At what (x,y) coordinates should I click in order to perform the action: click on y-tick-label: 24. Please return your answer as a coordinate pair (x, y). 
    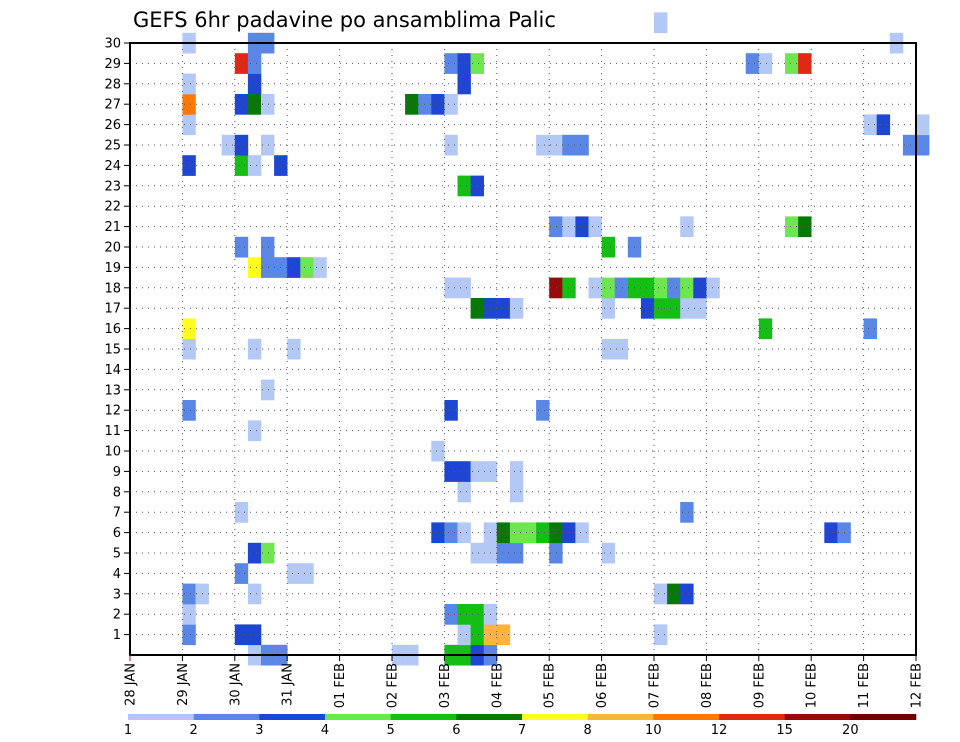
    Looking at the image, I should click on (112, 166).